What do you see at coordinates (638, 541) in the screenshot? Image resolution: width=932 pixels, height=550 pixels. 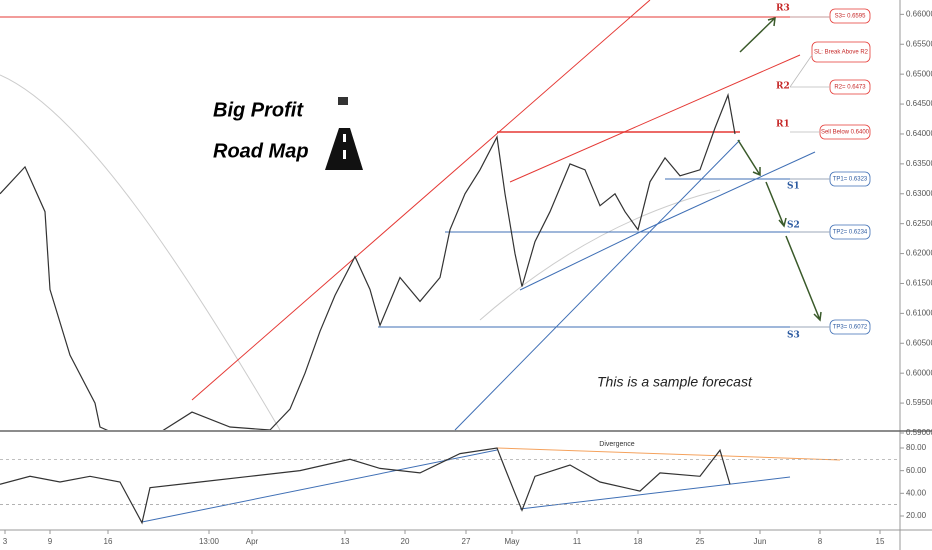 I see `x-tick-label: 18` at bounding box center [638, 541].